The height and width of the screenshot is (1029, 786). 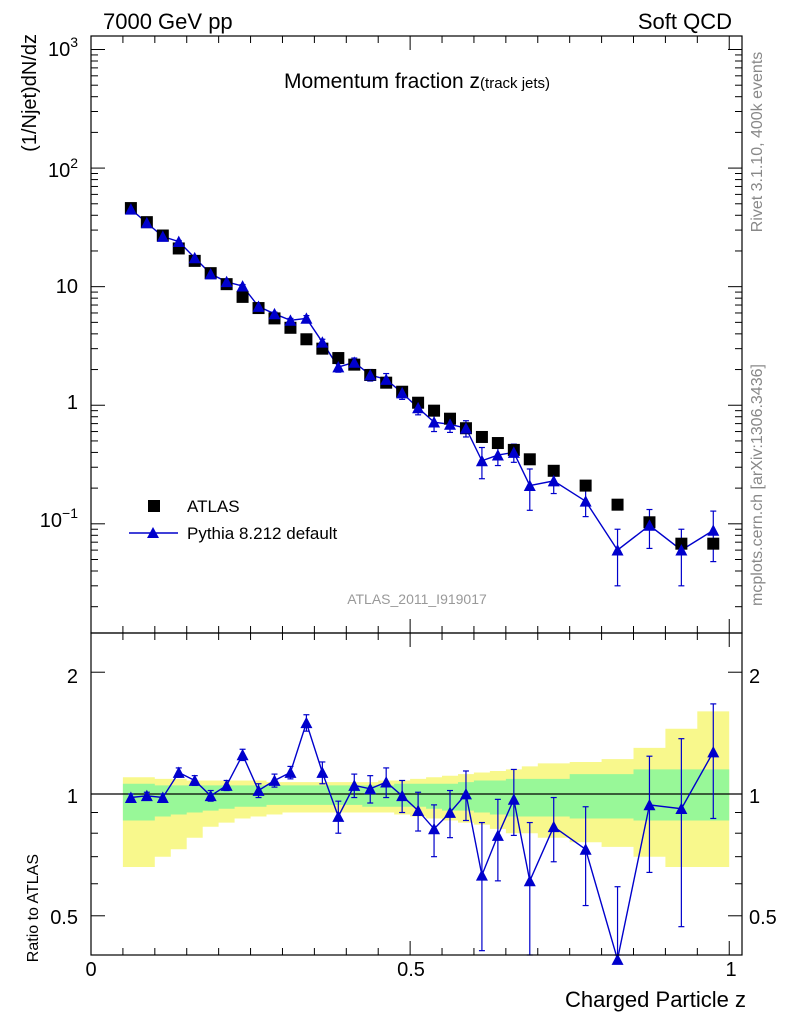 What do you see at coordinates (515, 83) in the screenshot?
I see `plot-title-sub: (track jets)` at bounding box center [515, 83].